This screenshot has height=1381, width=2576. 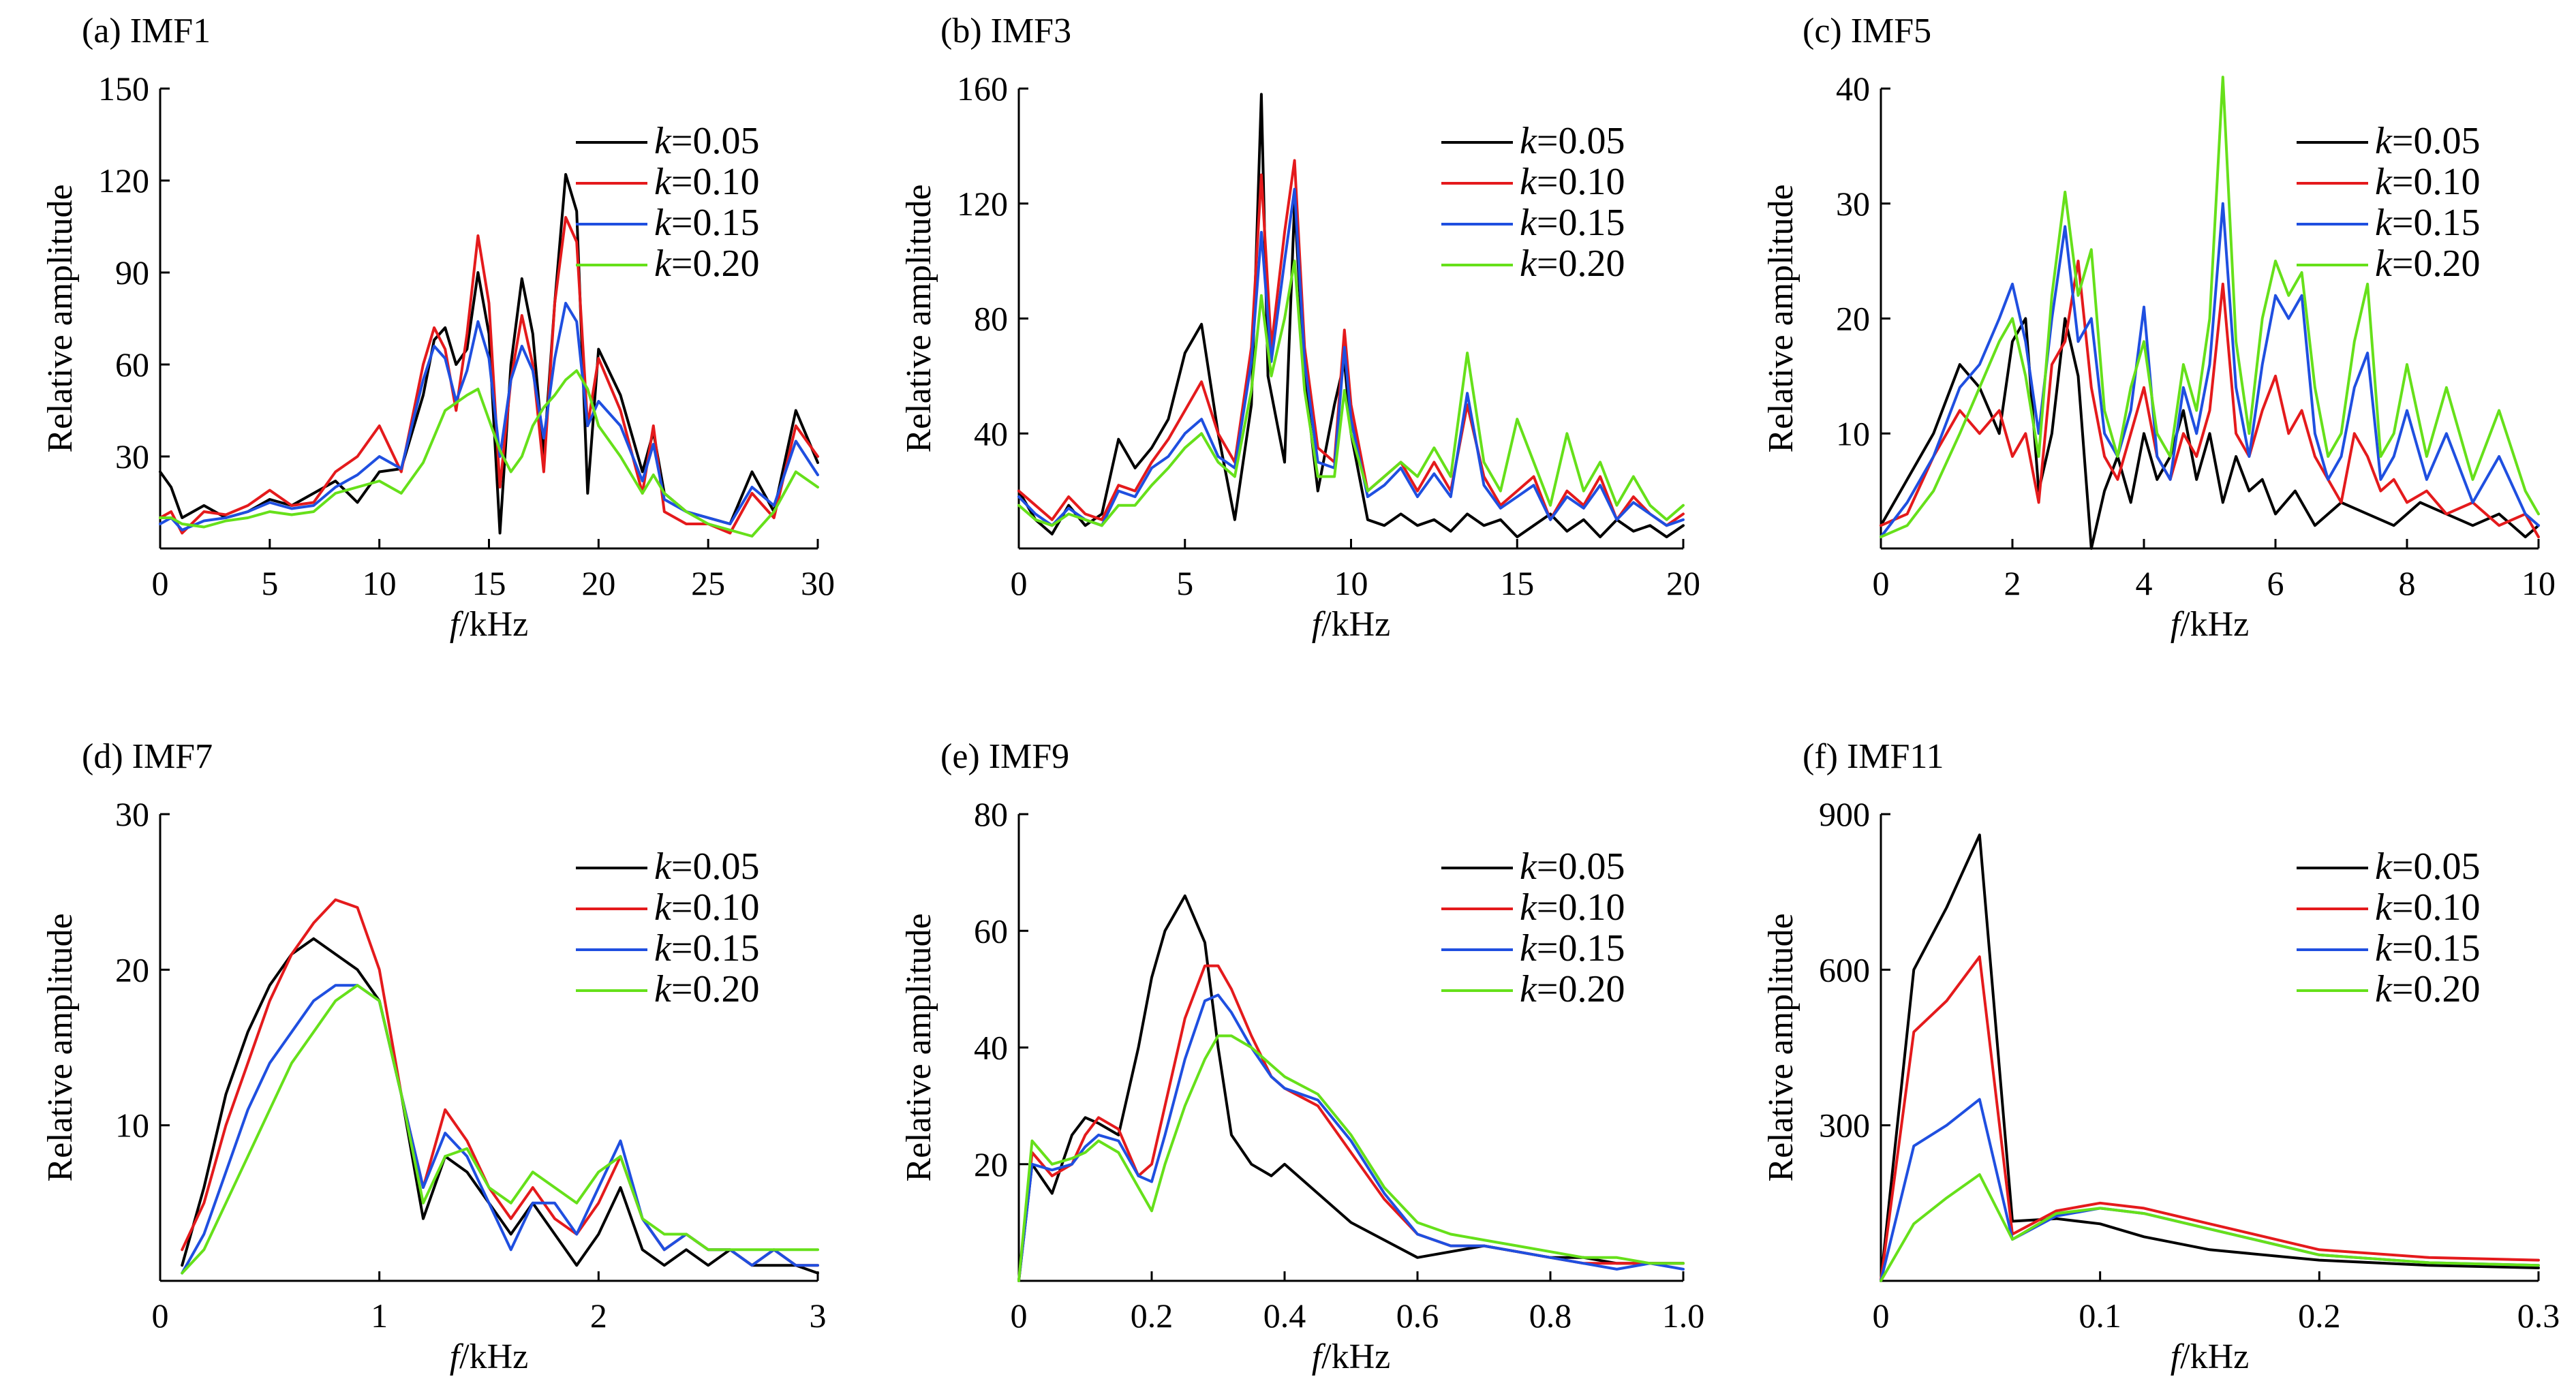 I want to click on y-axis-title-imf5: Relative amplitude, so click(x=1781, y=318).